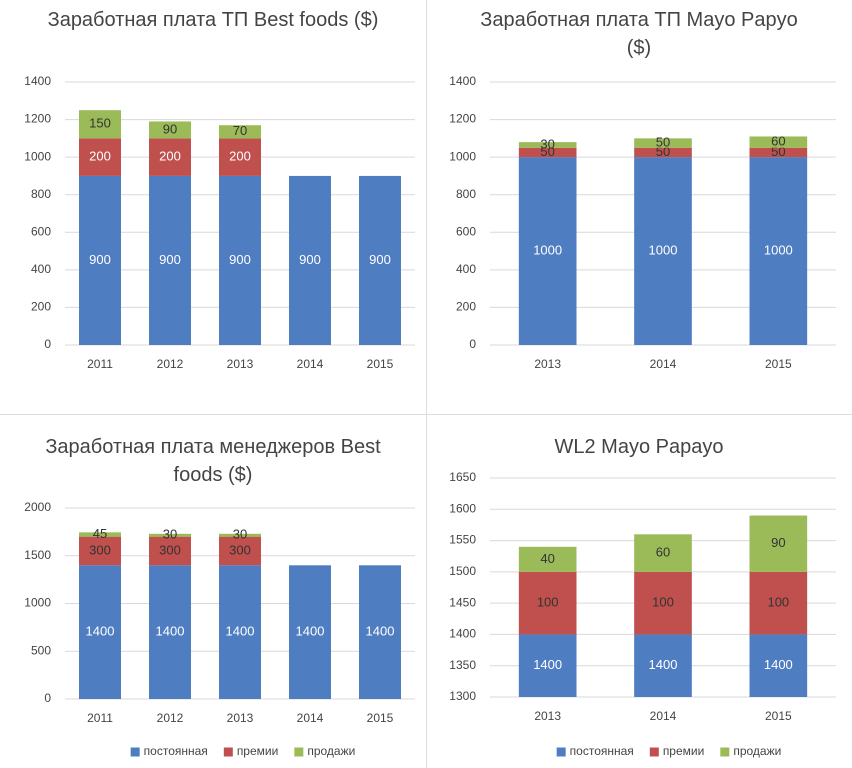 The height and width of the screenshot is (768, 852). I want to click on data-label: 70, so click(240, 130).